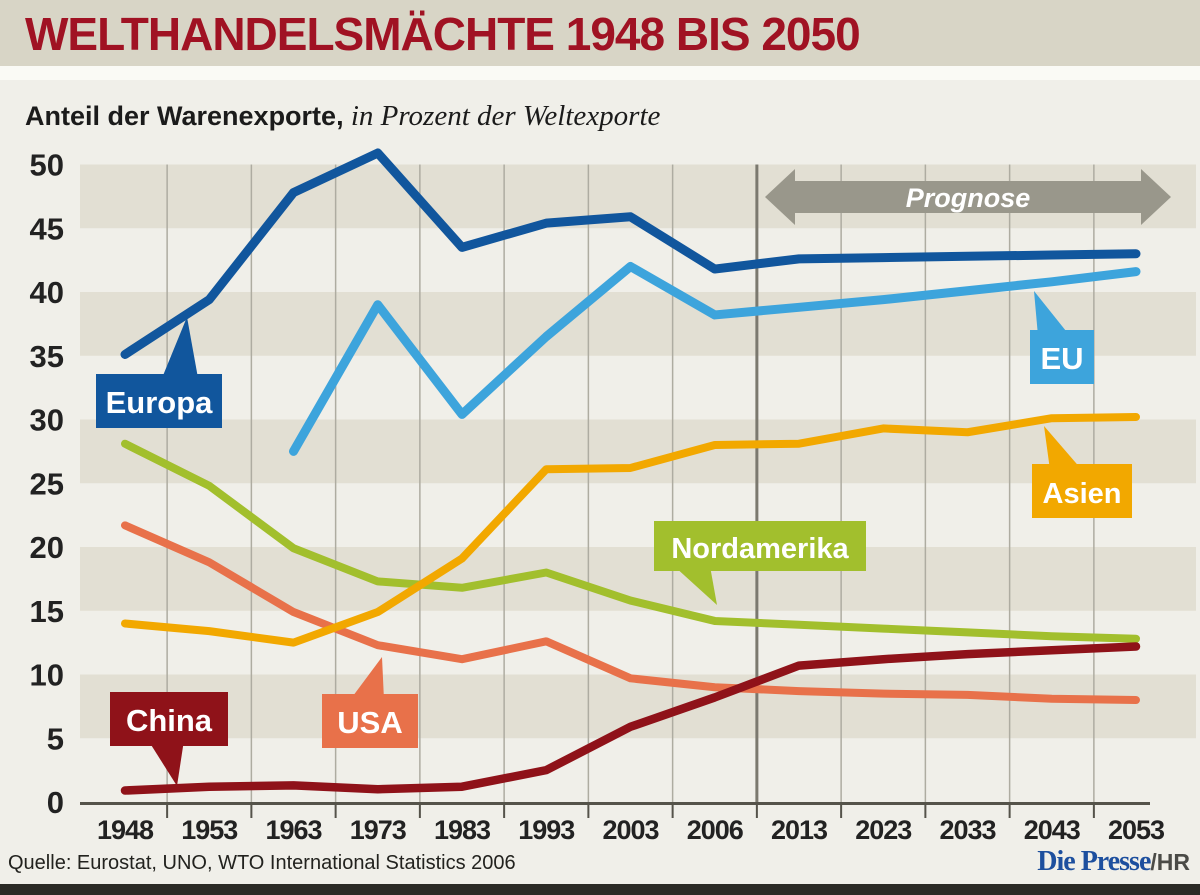 The height and width of the screenshot is (895, 1200). I want to click on y-tick-label-20: 20, so click(47, 547).